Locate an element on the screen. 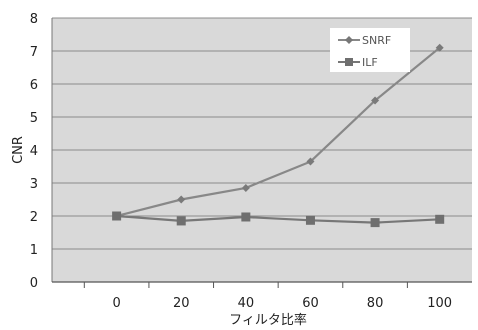 The image size is (478, 330). x-tick-label-20: 20 is located at coordinates (181, 303).